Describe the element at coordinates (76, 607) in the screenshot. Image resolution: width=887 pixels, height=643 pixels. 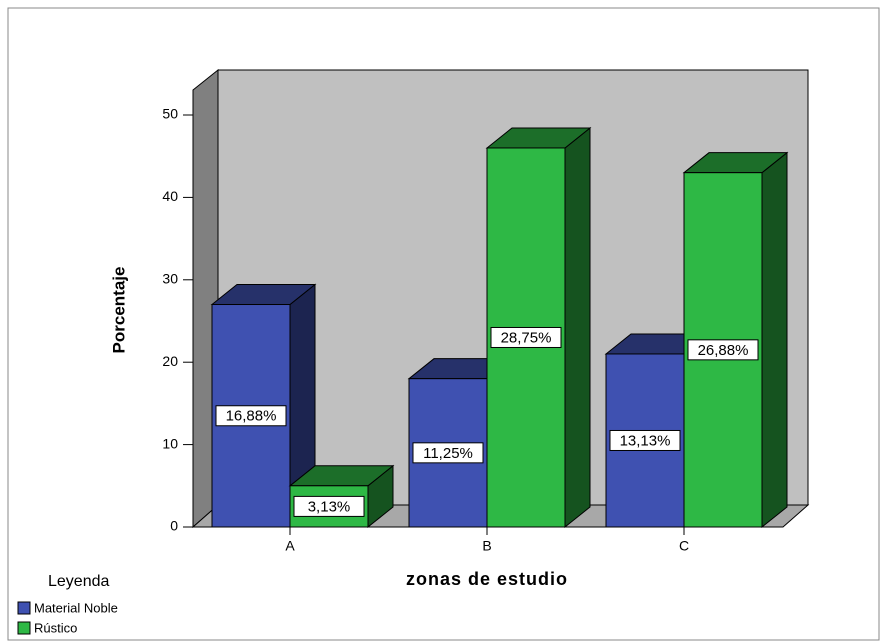
I see `legend-label: Material Noble` at that location.